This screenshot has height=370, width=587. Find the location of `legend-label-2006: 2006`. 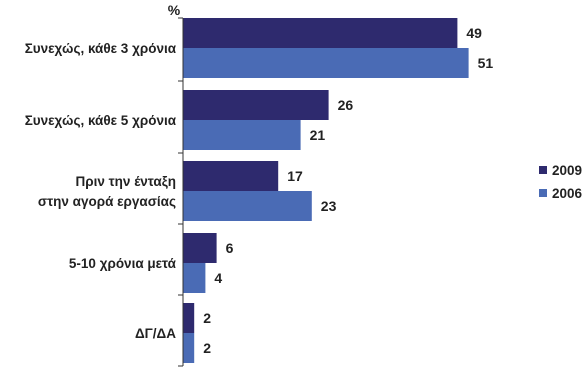

legend-label-2006: 2006 is located at coordinates (567, 193).